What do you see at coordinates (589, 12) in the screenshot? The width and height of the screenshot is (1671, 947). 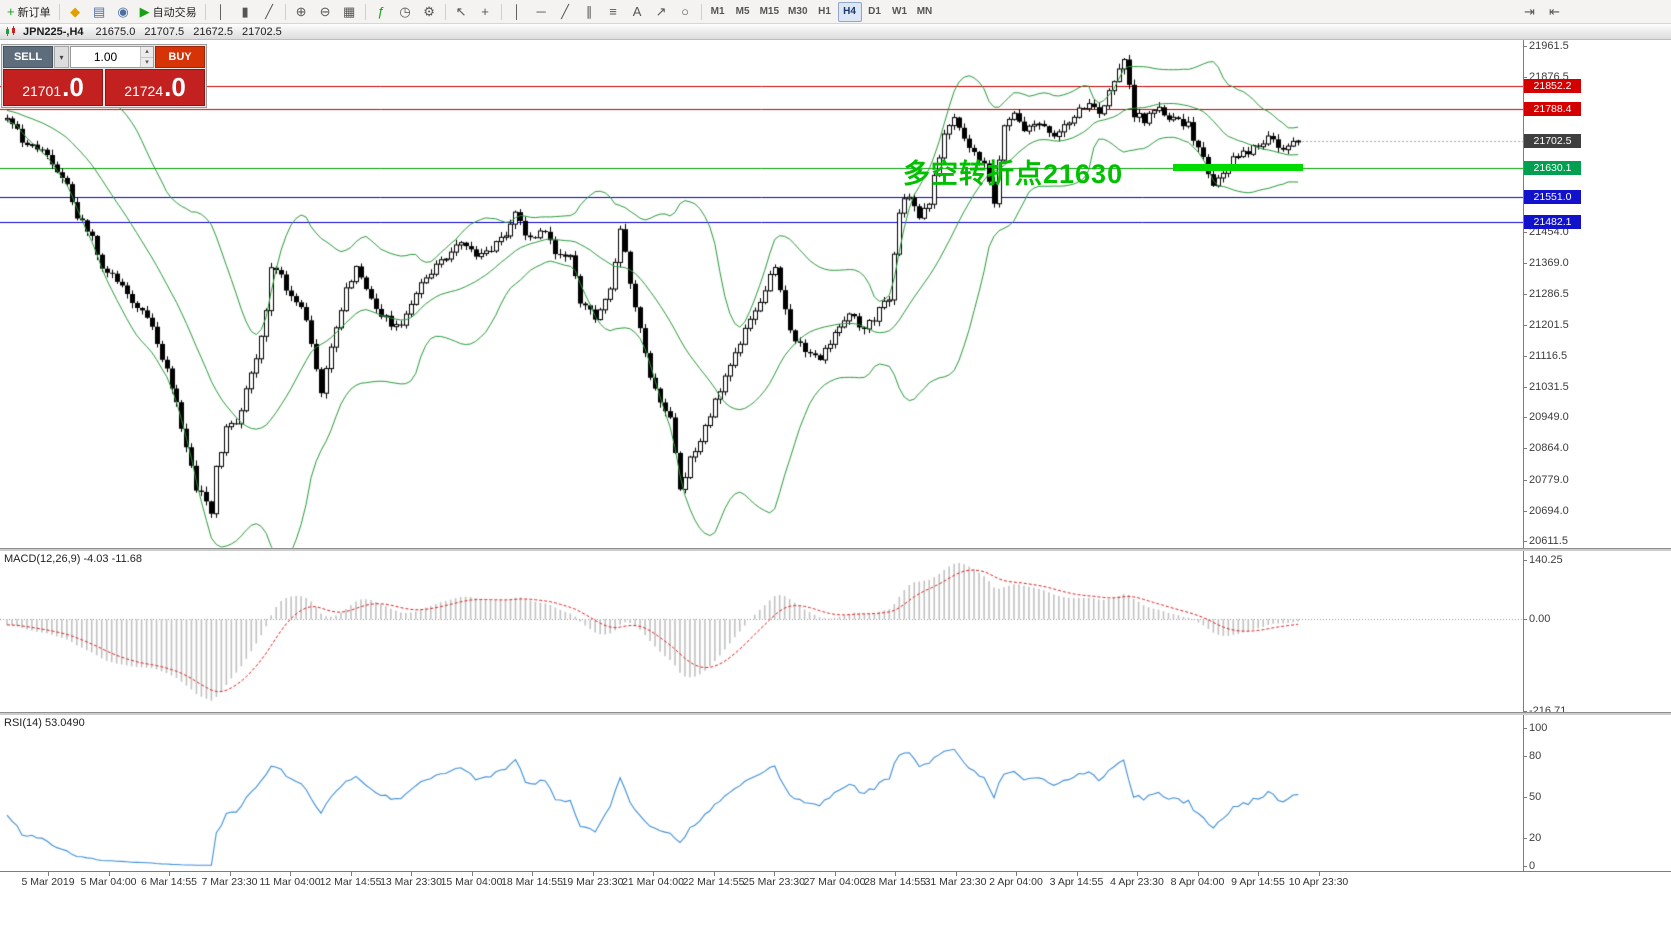 I see `channel-icon: ∥` at bounding box center [589, 12].